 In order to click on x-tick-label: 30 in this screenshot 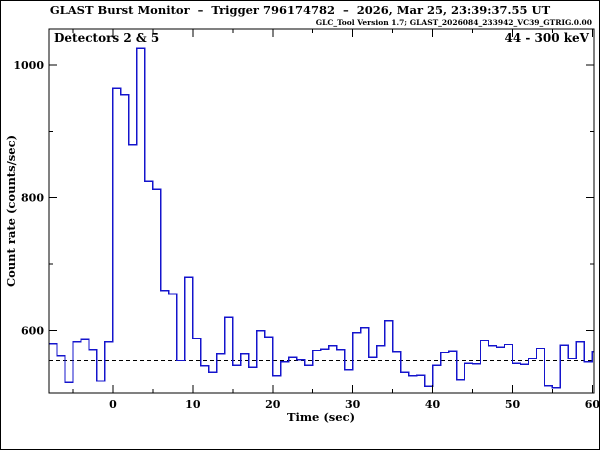, I will do `click(353, 404)`.